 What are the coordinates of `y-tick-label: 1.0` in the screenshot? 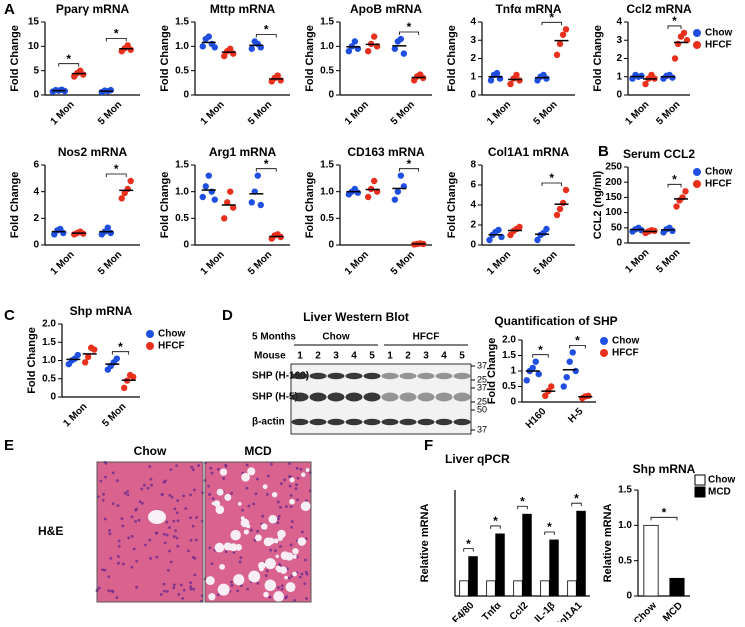 It's located at (327, 46).